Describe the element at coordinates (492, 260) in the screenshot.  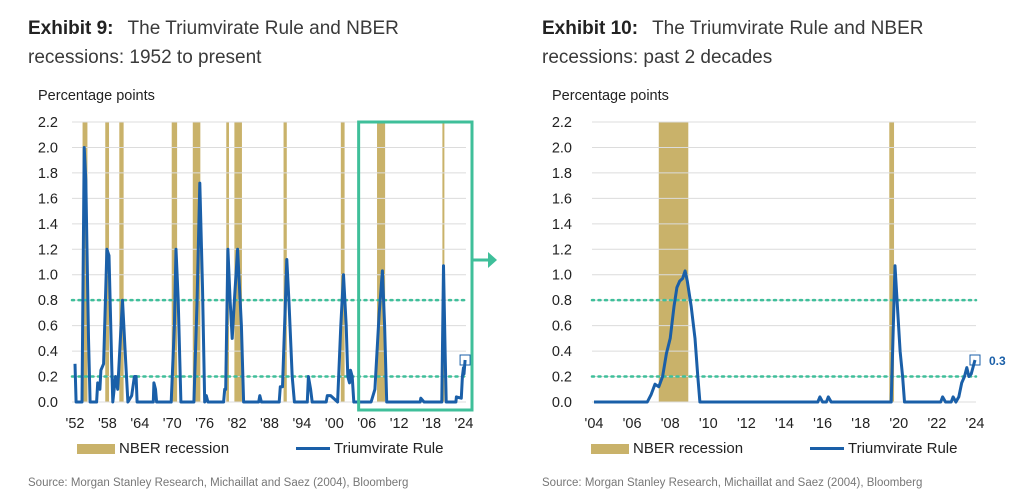
I see `arrow-right-icon` at that location.